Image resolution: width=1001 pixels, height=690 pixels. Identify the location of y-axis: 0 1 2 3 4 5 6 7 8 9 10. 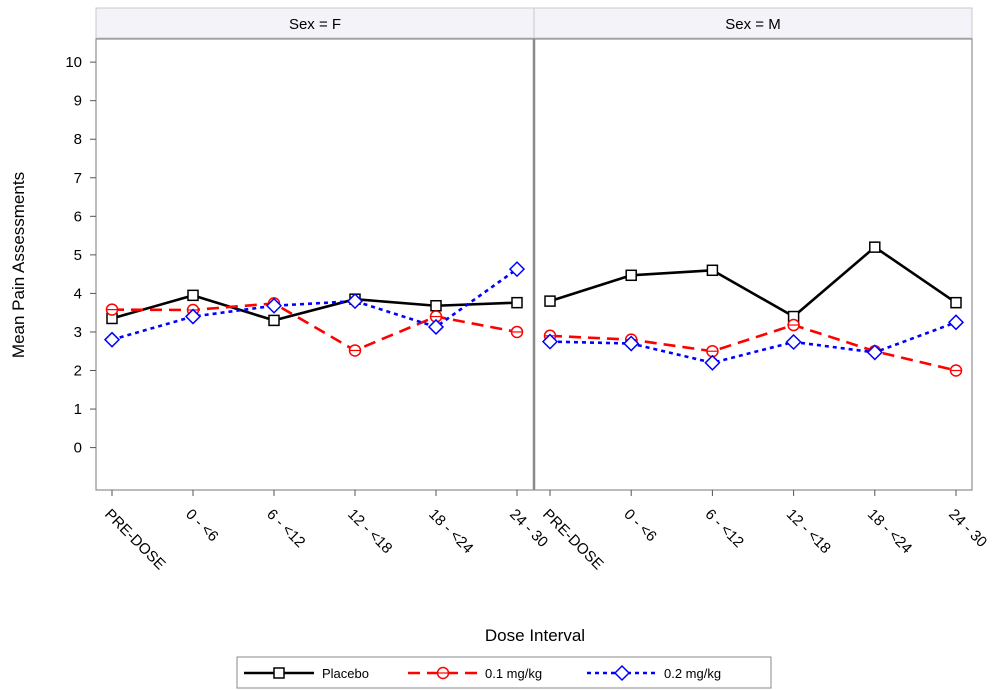
(80, 255).